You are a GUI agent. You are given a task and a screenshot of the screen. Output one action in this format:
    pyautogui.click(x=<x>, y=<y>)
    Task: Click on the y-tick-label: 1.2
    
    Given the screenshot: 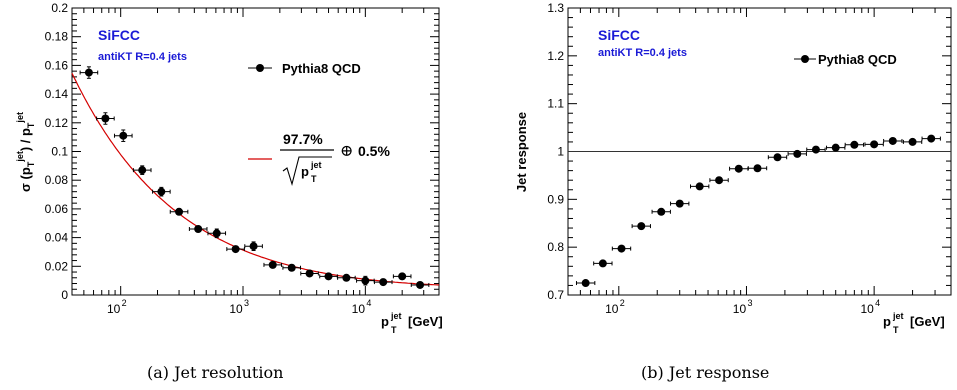 What is the action you would take?
    pyautogui.click(x=555, y=56)
    